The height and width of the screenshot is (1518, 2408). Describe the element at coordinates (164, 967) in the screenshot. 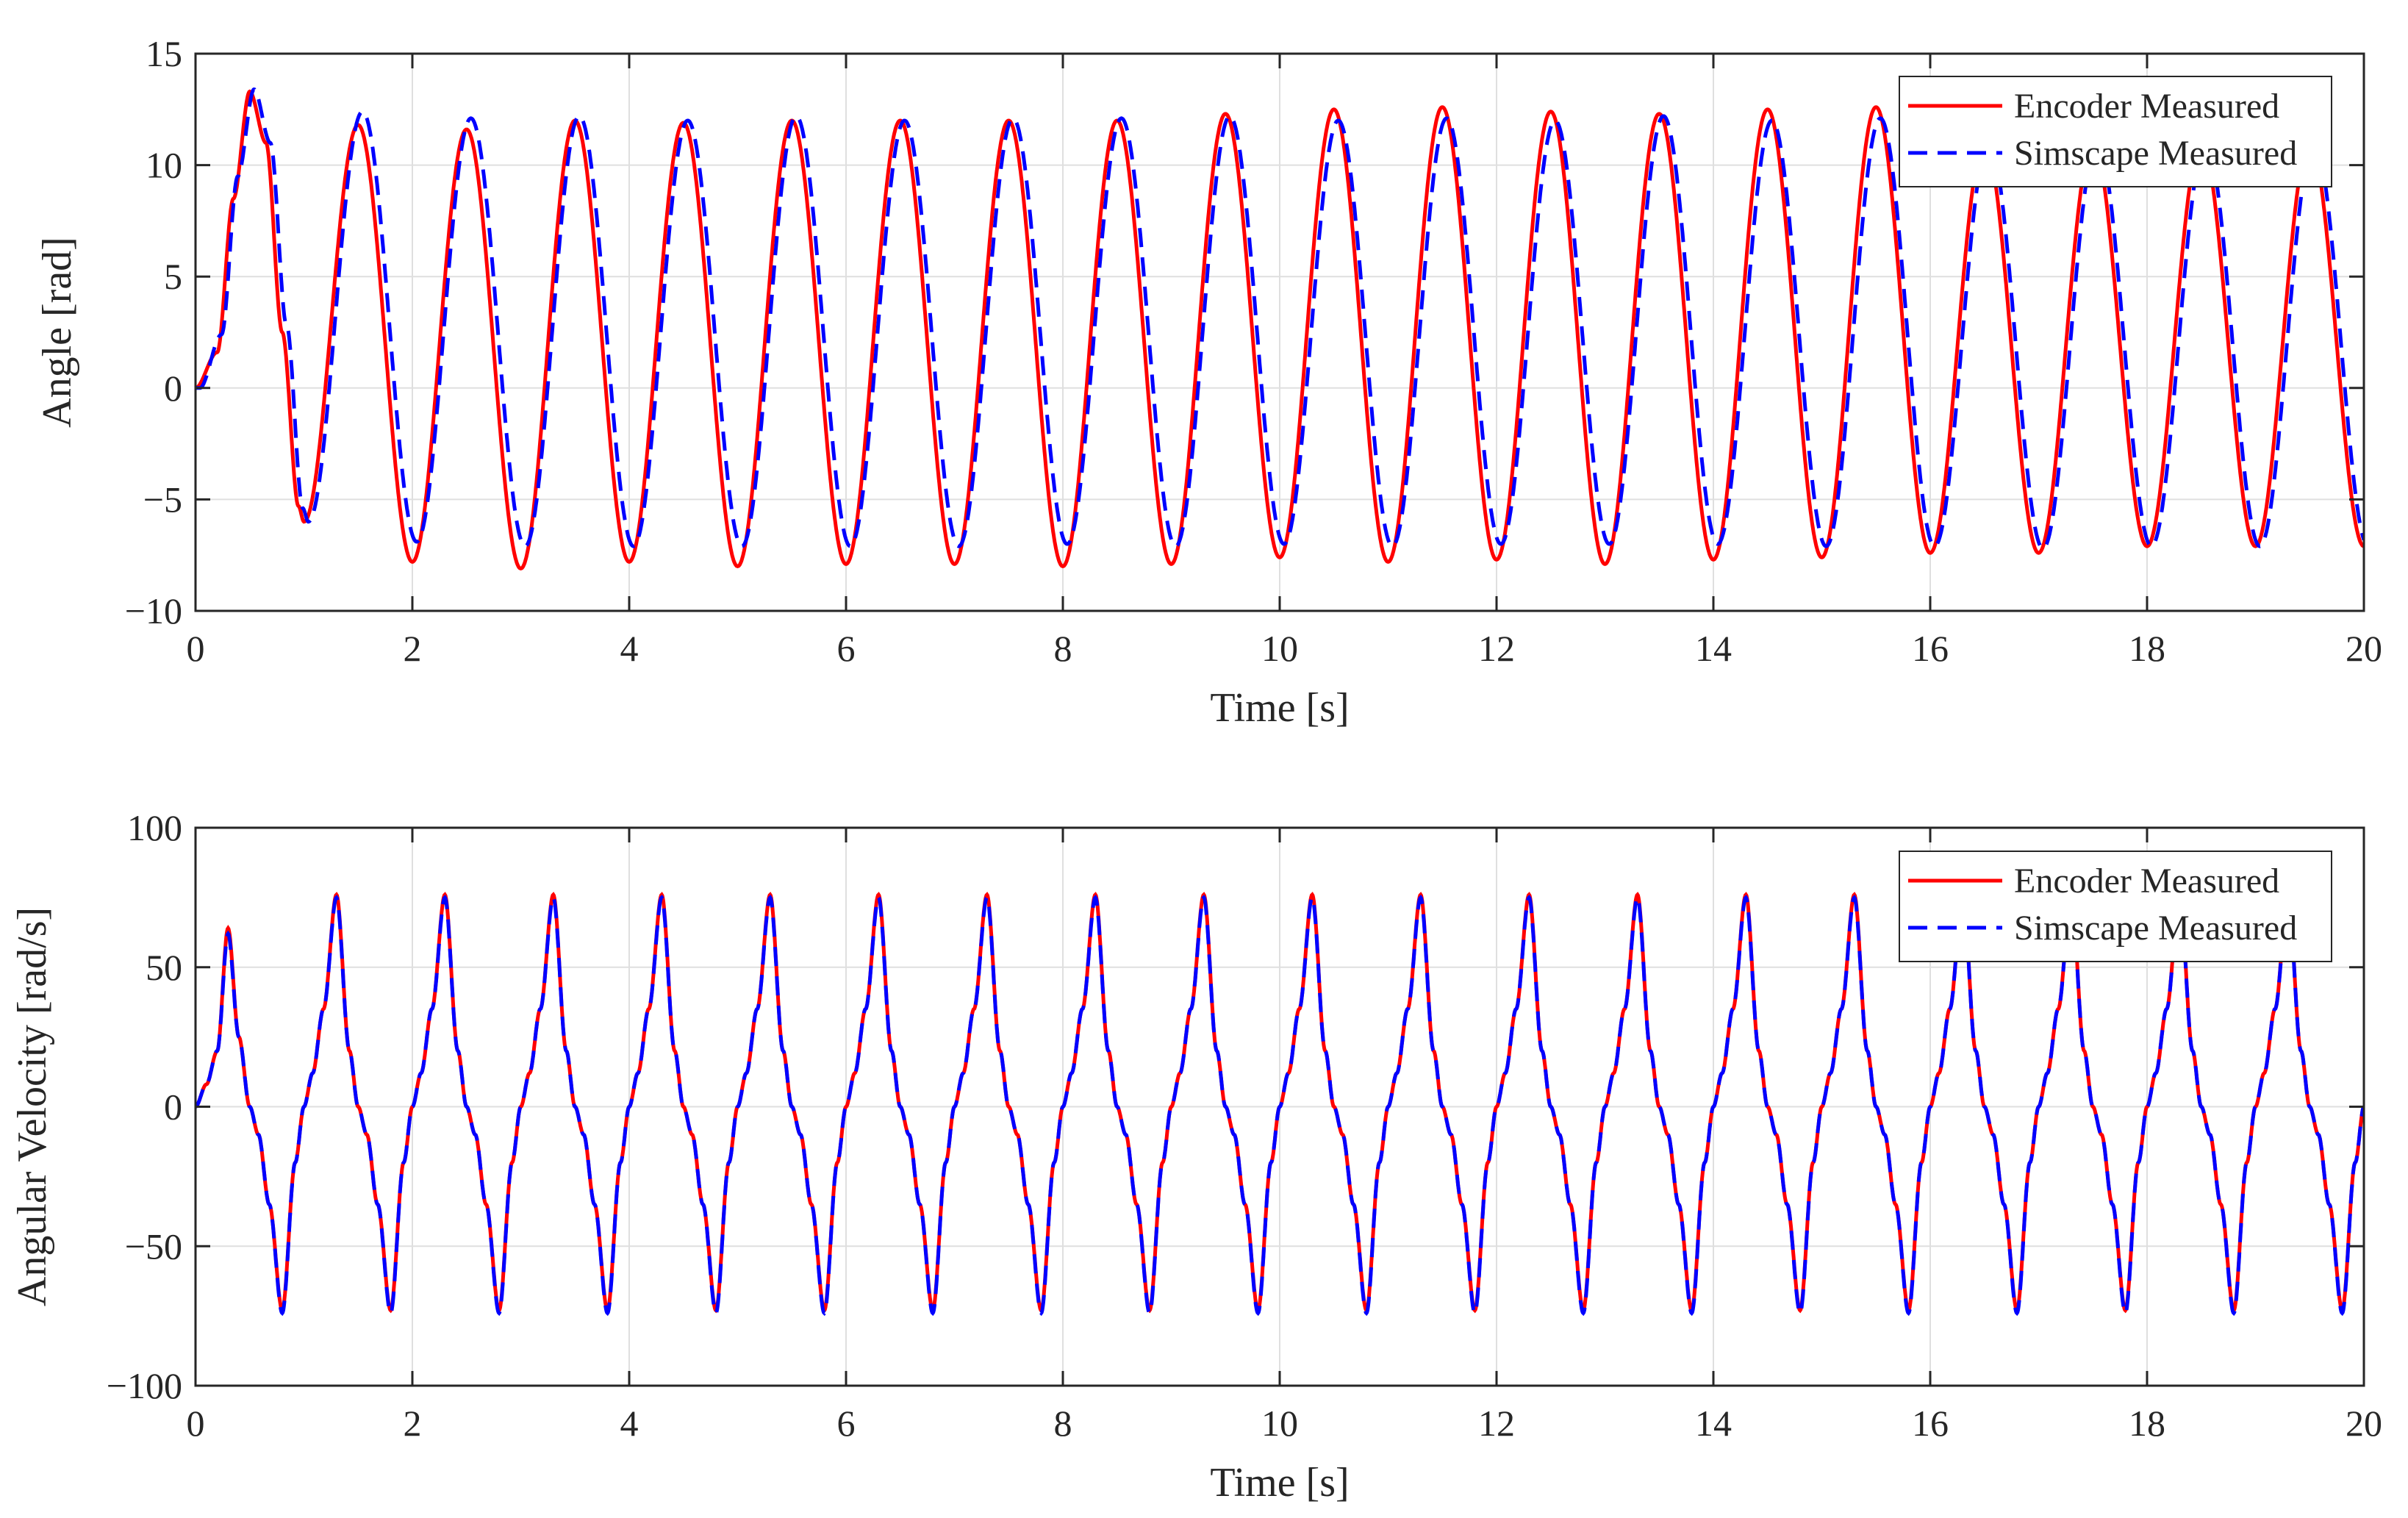

I see `y-tick-label: 50` at that location.